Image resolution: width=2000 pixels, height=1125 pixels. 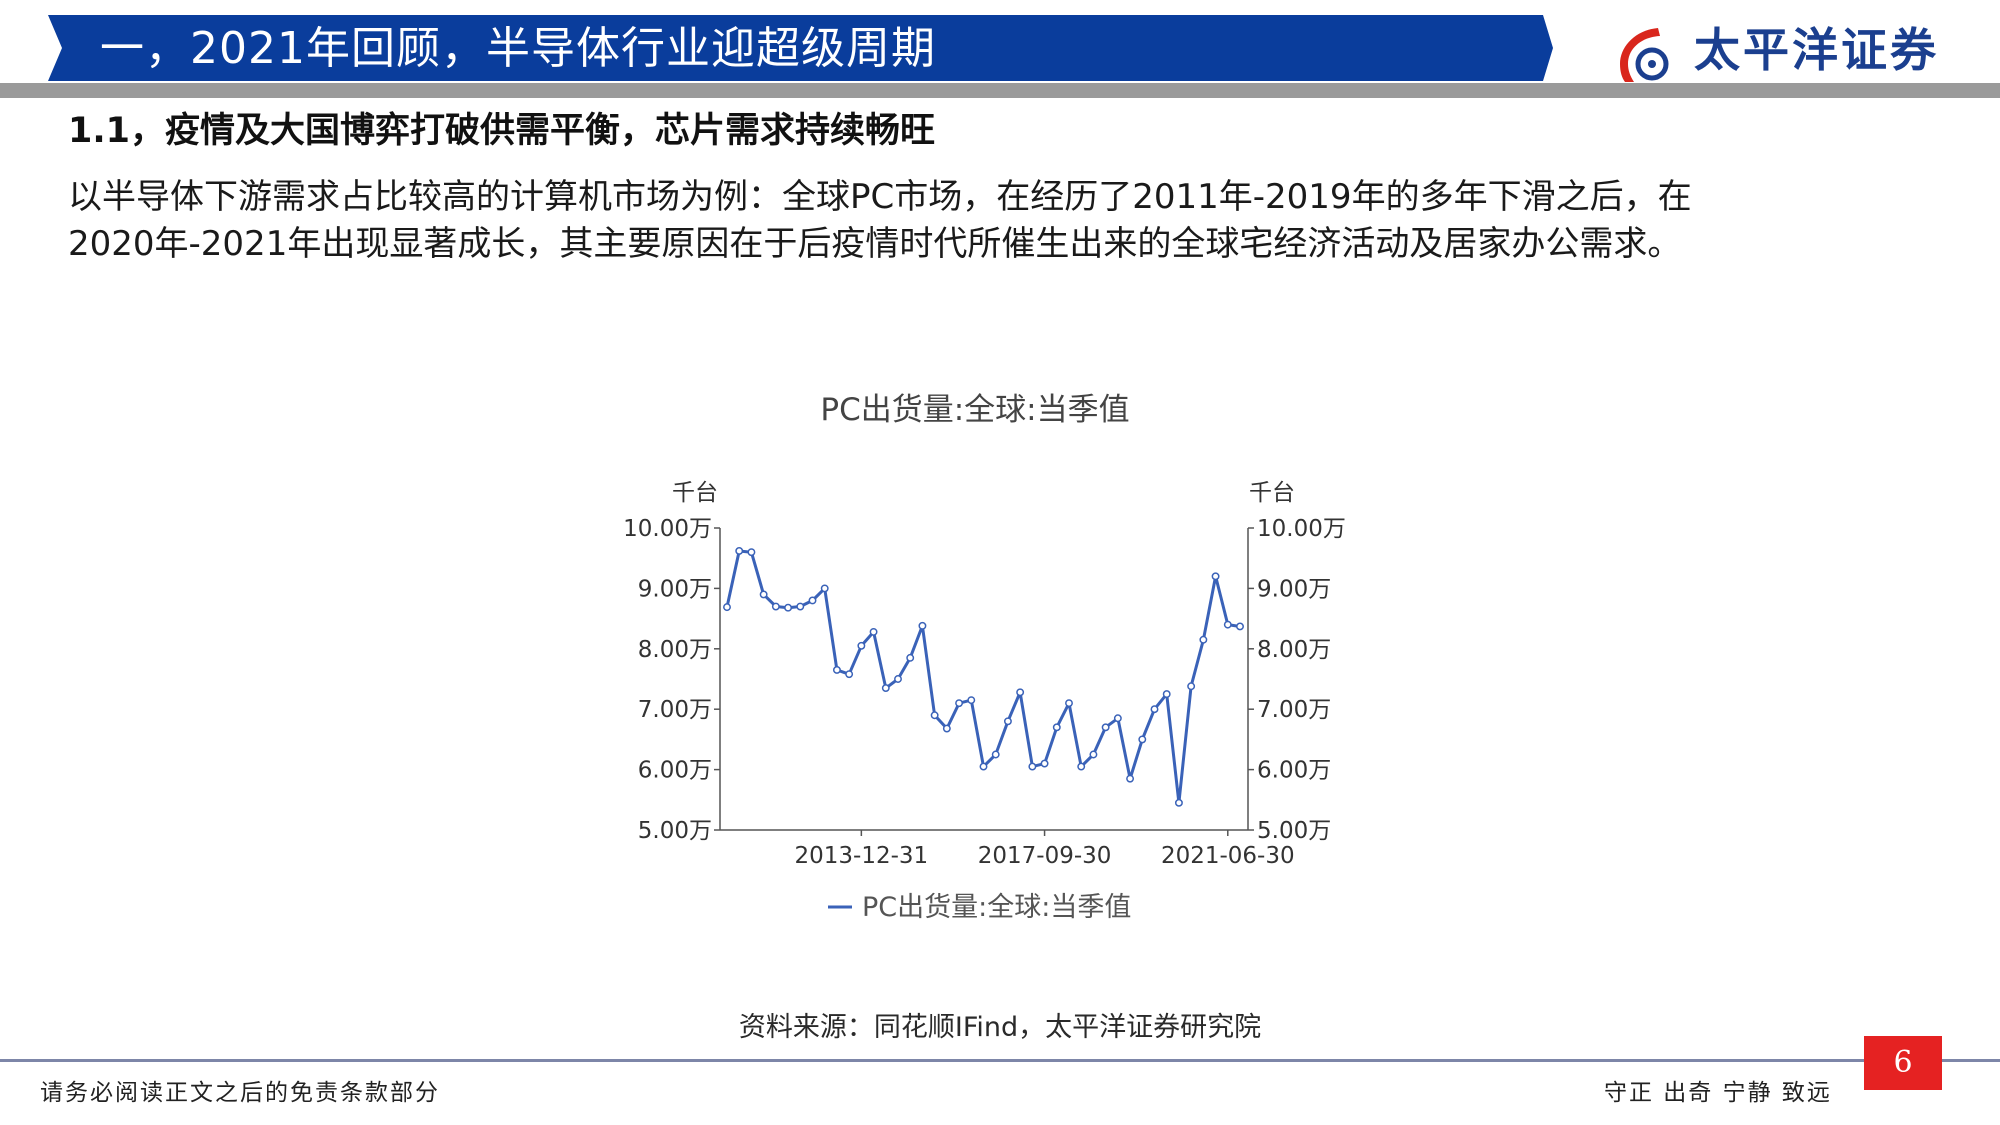 I want to click on chart-title: PC出货量:全球:当季值, so click(x=974, y=410).